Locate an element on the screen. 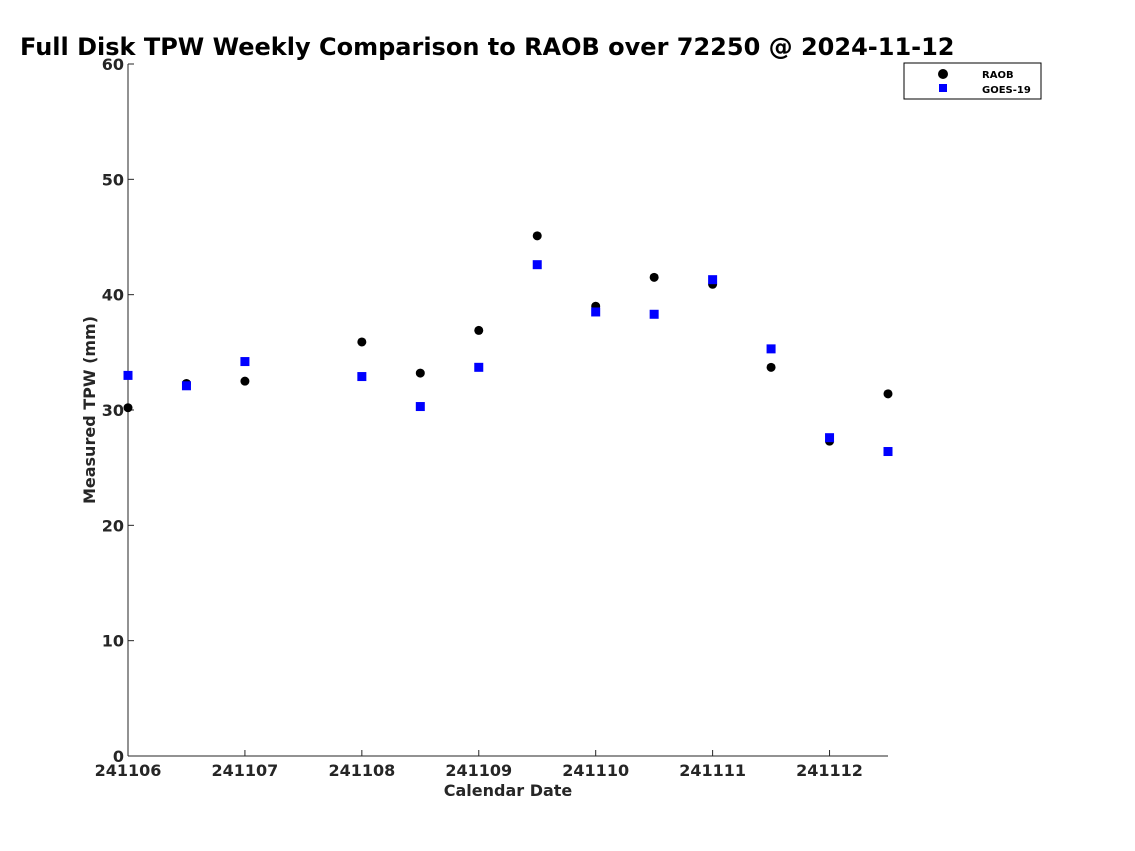  y-tick-label: 20 is located at coordinates (113, 525).